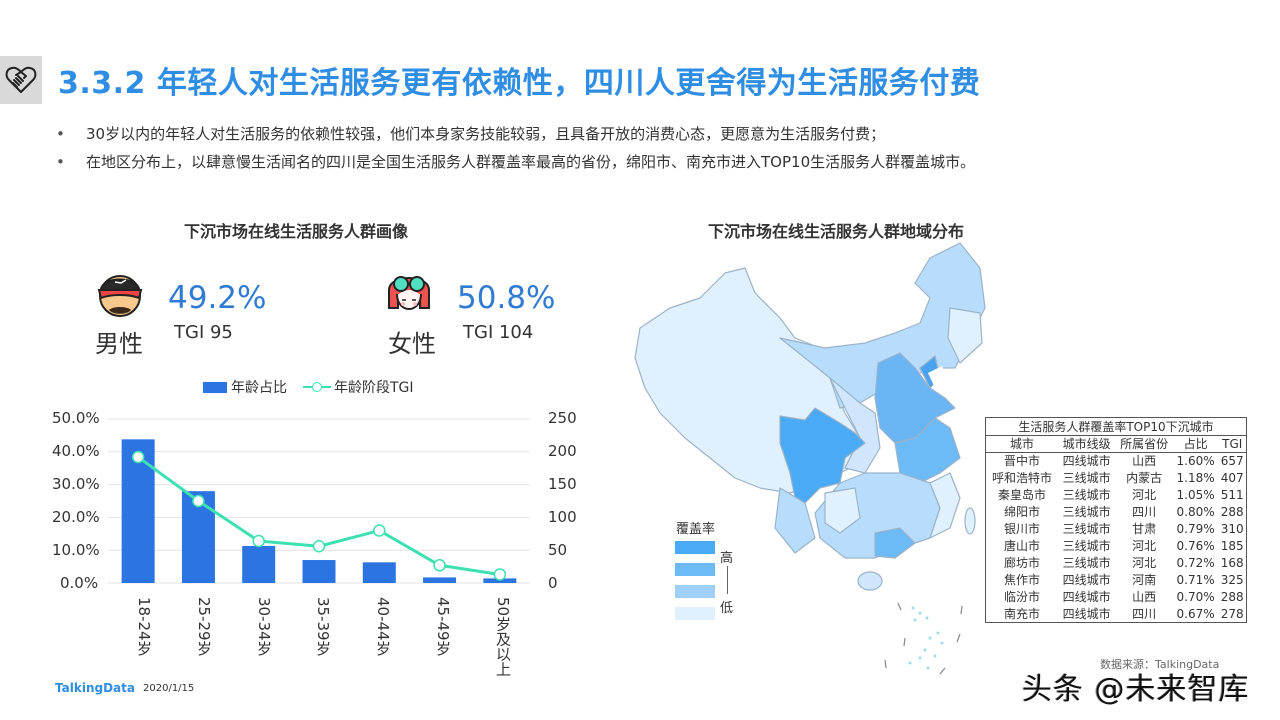 The width and height of the screenshot is (1280, 720). I want to click on persona-section-title: 下沉市场在线生活服务人群画像, so click(296, 231).